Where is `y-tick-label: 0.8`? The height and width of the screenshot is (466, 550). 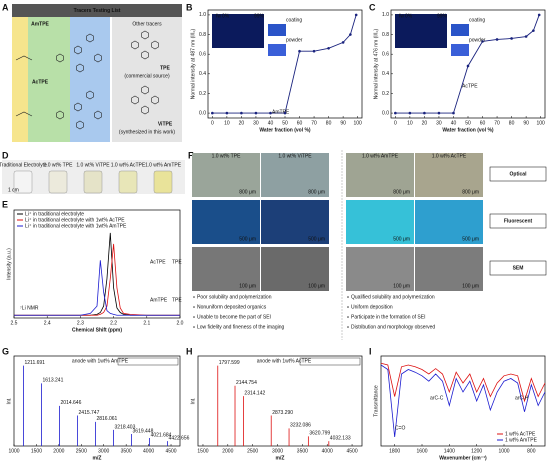
y-tick-label: 0.8 is located at coordinates (202, 35).